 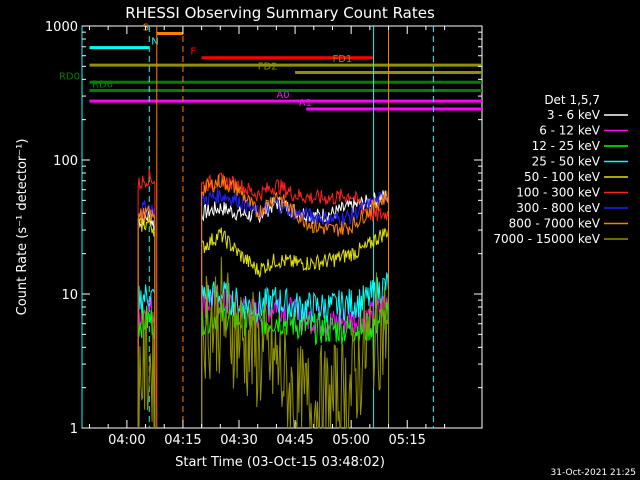 I want to click on y-tick-label: 1000, so click(x=61, y=27).